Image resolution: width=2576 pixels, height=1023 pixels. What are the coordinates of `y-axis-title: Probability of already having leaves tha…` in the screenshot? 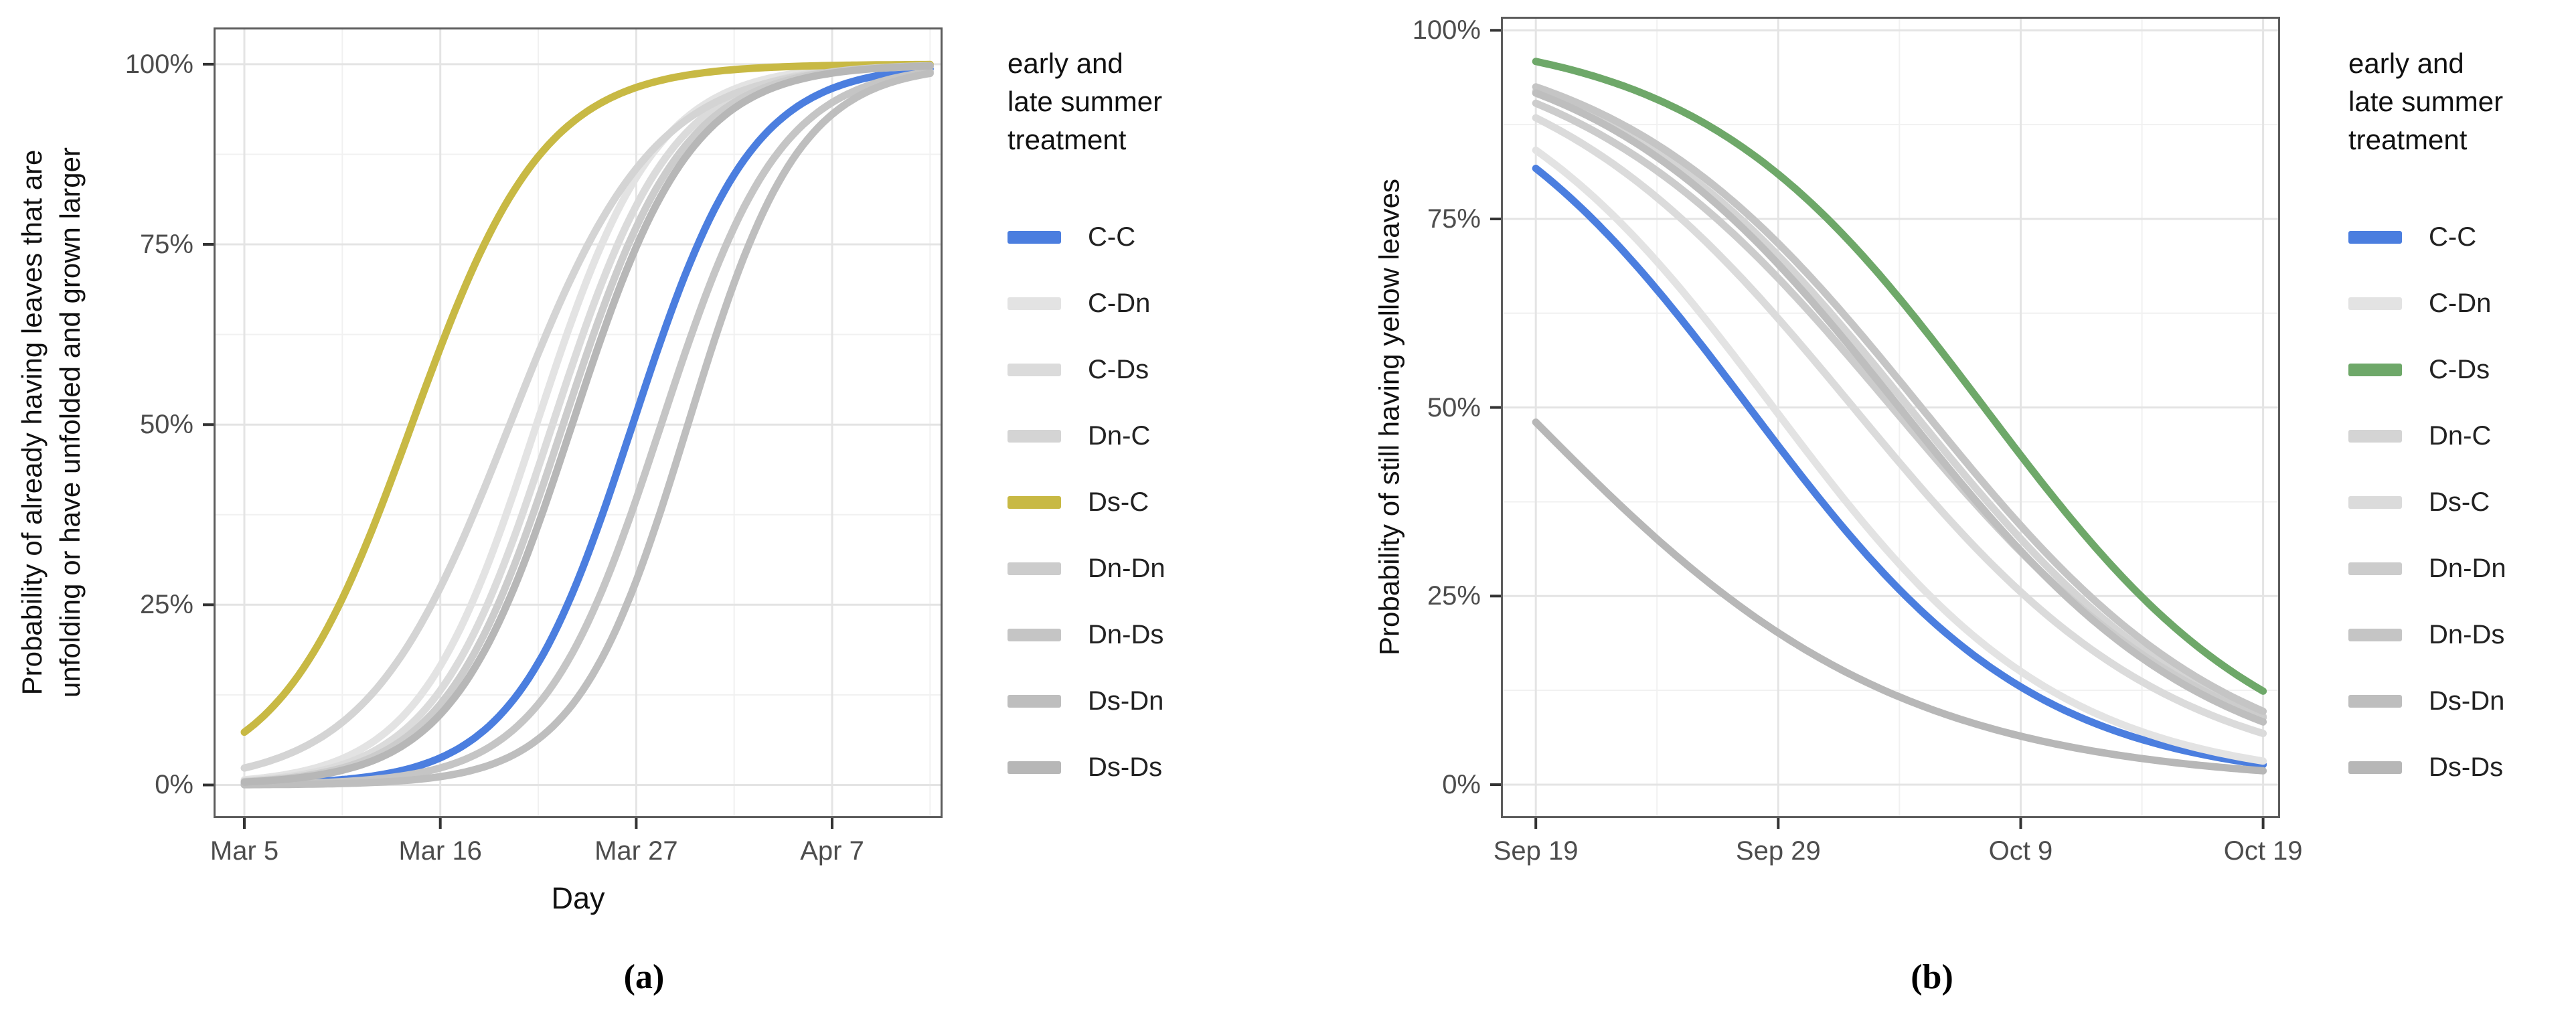 It's located at (51, 423).